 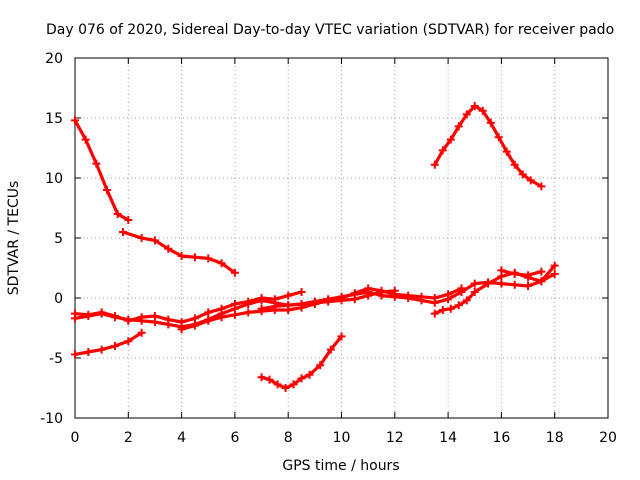 I want to click on x-tick-label: 16, so click(x=501, y=438).